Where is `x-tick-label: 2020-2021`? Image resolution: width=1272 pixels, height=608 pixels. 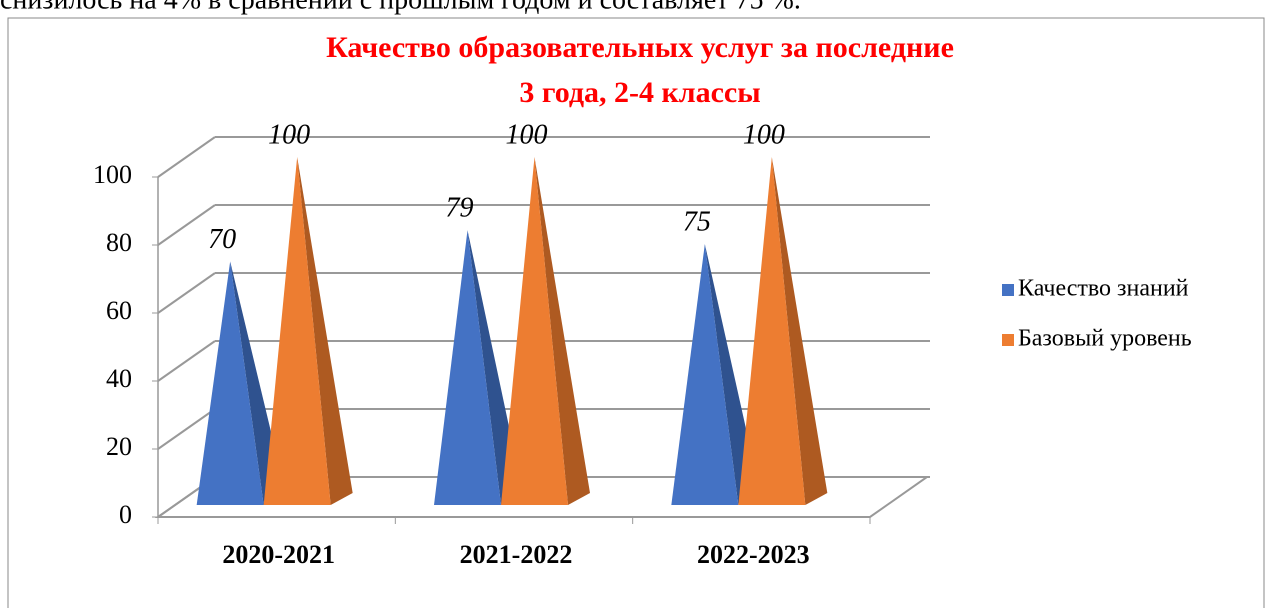 x-tick-label: 2020-2021 is located at coordinates (278, 554).